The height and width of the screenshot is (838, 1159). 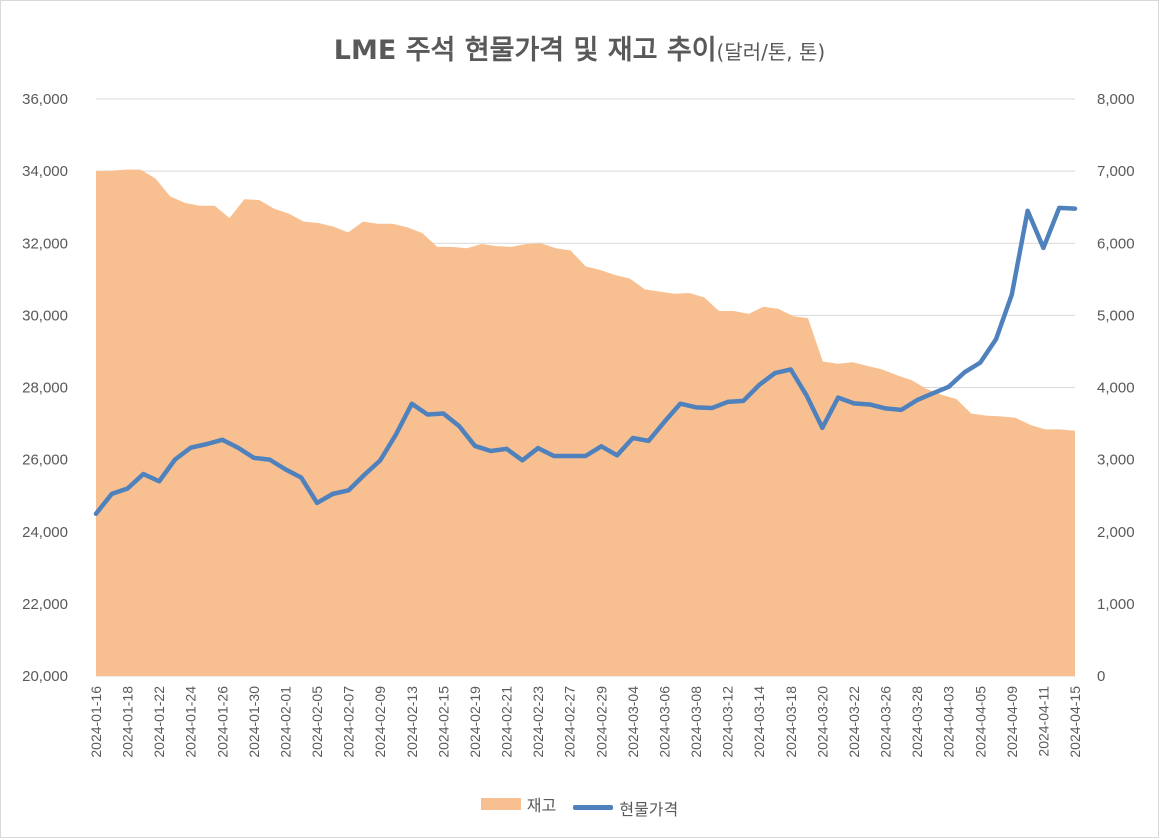 What do you see at coordinates (285, 722) in the screenshot?
I see `x-tick-label: 2024-02-01` at bounding box center [285, 722].